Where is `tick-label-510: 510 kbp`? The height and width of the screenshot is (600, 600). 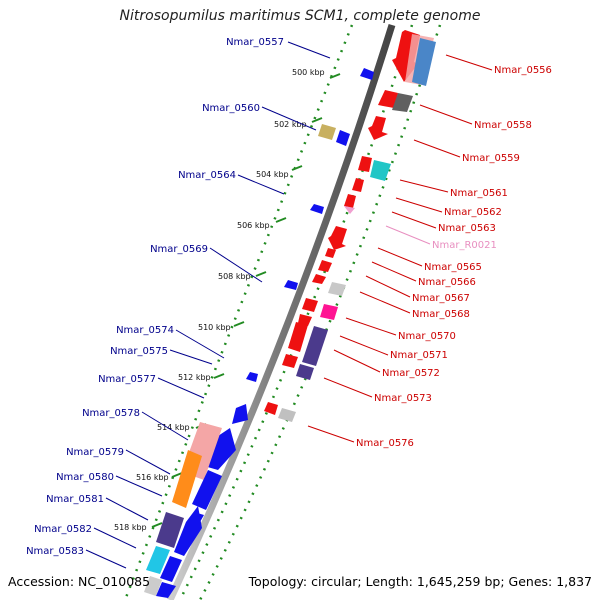
tick-label-510: 510 kbp is located at coordinates (214, 327).